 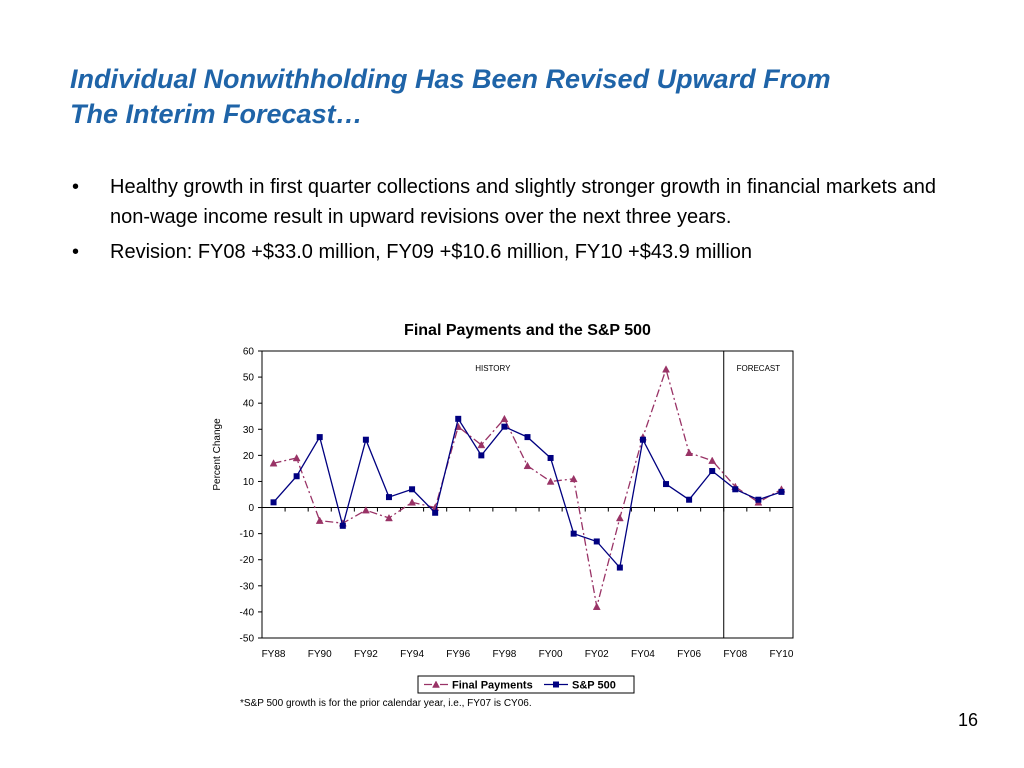 What do you see at coordinates (249, 404) in the screenshot?
I see `y-tick-label: 40` at bounding box center [249, 404].